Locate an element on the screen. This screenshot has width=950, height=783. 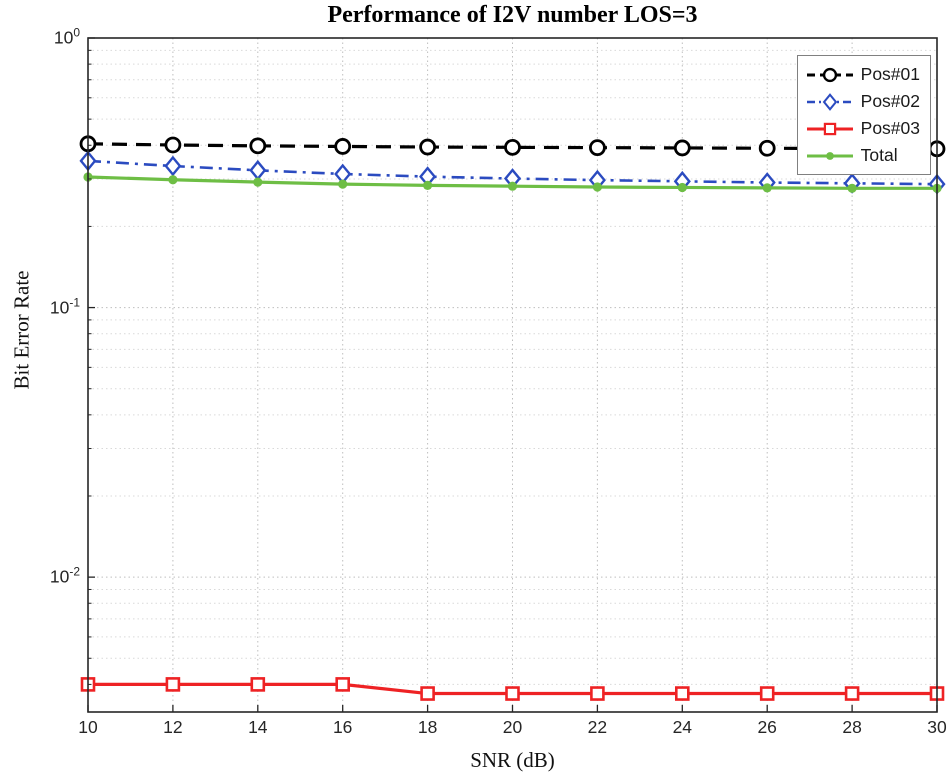
x-tick-label: 24 is located at coordinates (682, 727).